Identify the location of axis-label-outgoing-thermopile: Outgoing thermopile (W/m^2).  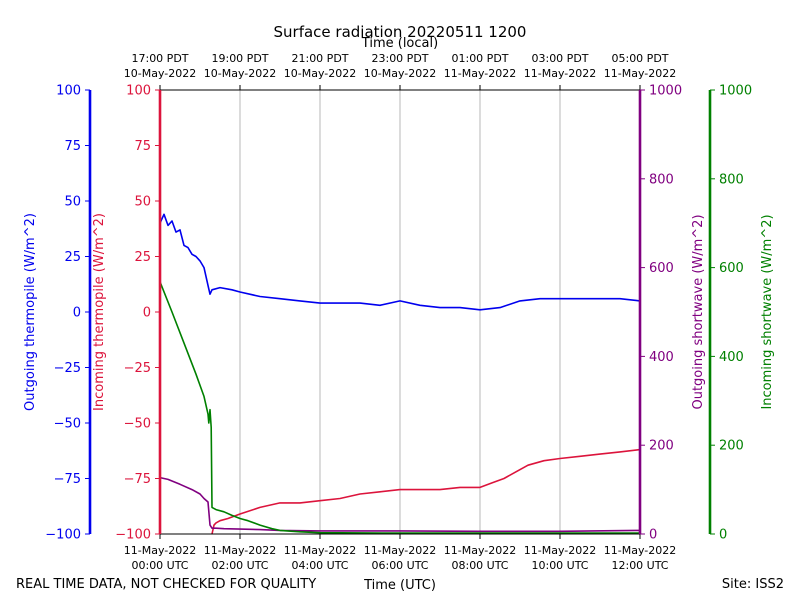
(30, 312).